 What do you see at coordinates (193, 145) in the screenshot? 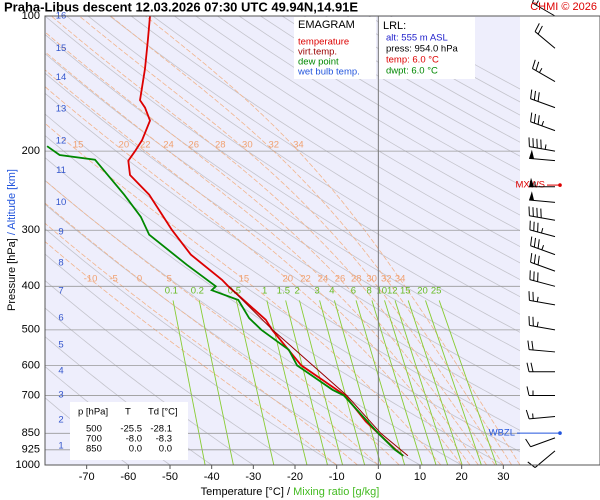
I see `wet-adiabat-label: 26` at bounding box center [193, 145].